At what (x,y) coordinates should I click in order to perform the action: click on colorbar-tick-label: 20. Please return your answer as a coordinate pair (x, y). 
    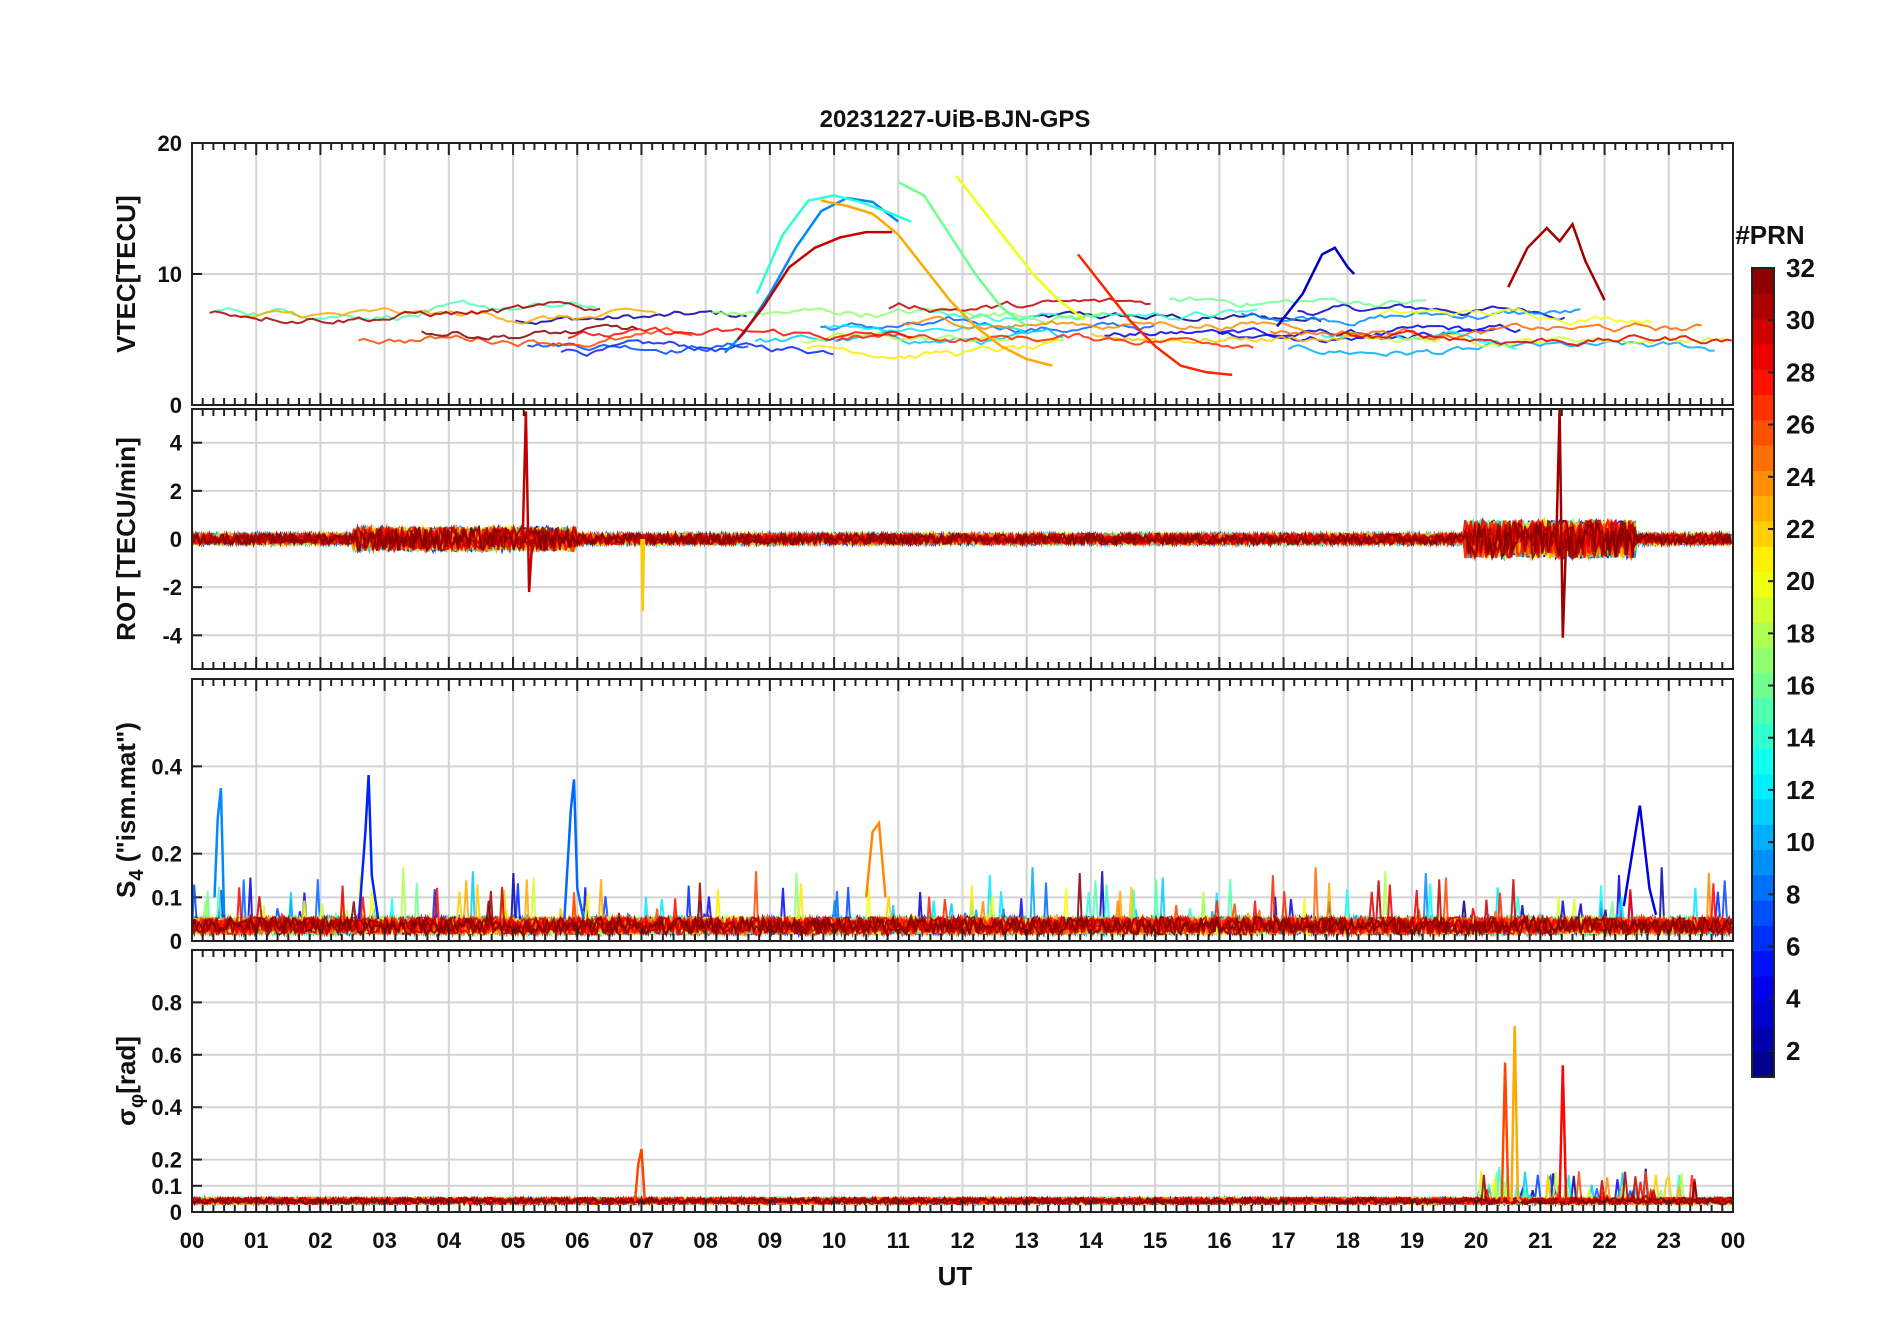
    Looking at the image, I should click on (1800, 581).